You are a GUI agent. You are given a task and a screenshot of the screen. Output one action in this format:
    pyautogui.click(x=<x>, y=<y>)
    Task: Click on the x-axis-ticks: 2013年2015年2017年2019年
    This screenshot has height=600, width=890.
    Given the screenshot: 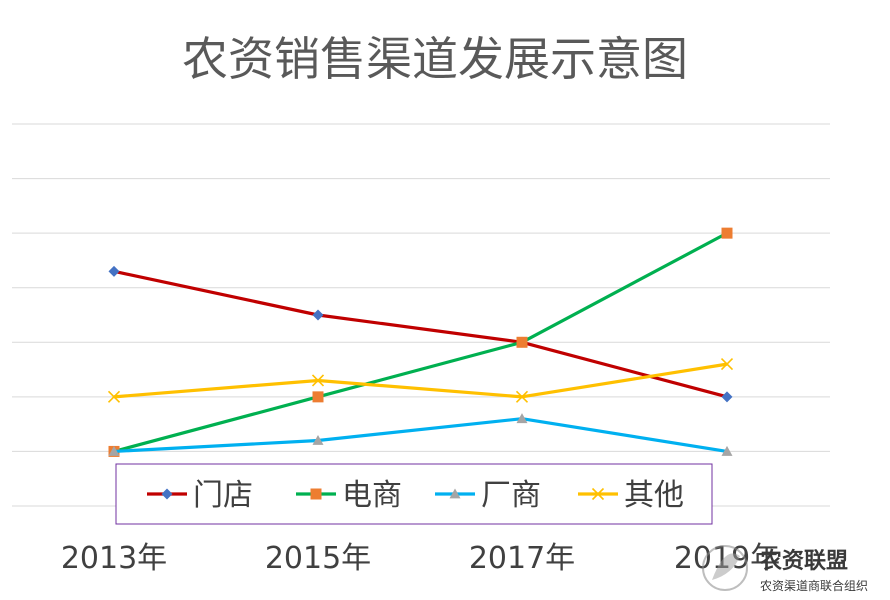 What is the action you would take?
    pyautogui.click(x=420, y=558)
    